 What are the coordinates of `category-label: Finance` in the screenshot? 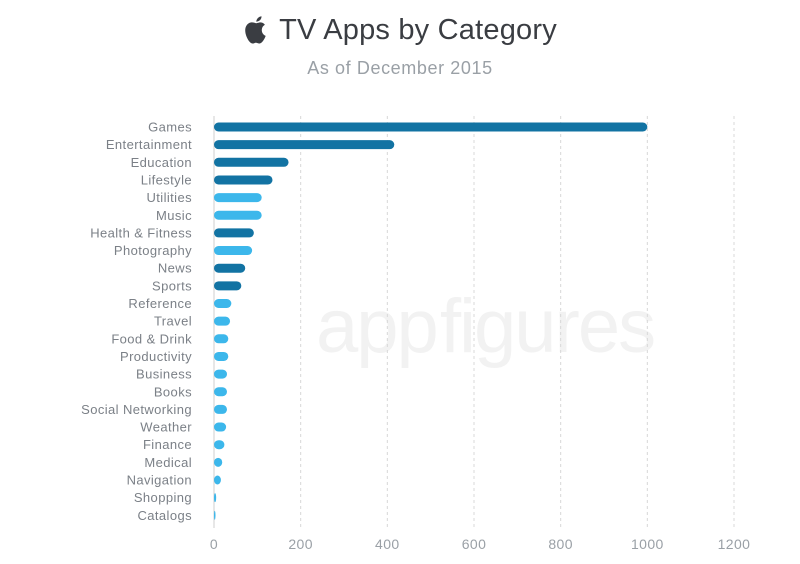 It's located at (167, 444).